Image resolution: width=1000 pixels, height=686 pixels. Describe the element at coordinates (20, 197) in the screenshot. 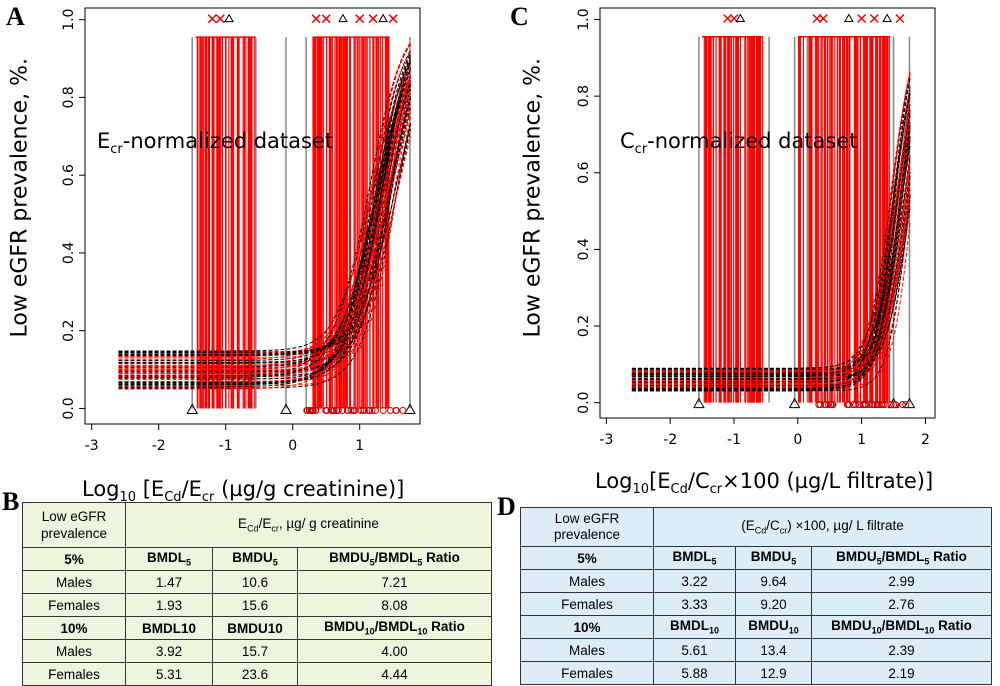

I see `chart-a-ylabel: Low eGFR prevalence, %.` at that location.